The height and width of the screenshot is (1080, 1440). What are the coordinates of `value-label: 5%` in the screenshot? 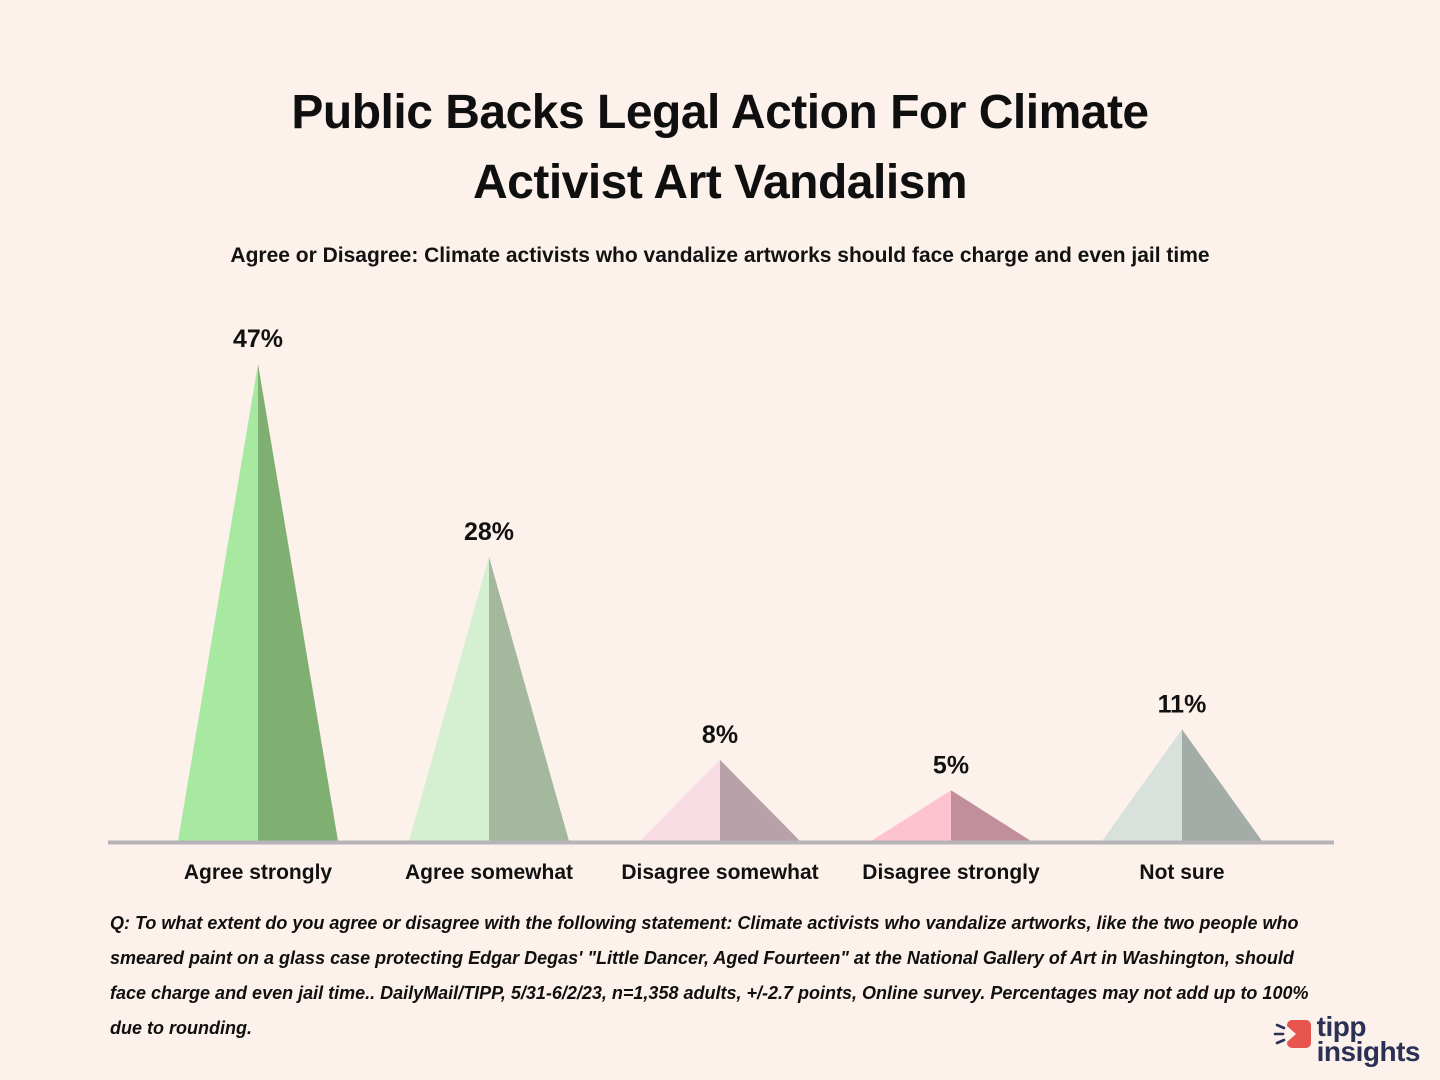 It's located at (951, 765).